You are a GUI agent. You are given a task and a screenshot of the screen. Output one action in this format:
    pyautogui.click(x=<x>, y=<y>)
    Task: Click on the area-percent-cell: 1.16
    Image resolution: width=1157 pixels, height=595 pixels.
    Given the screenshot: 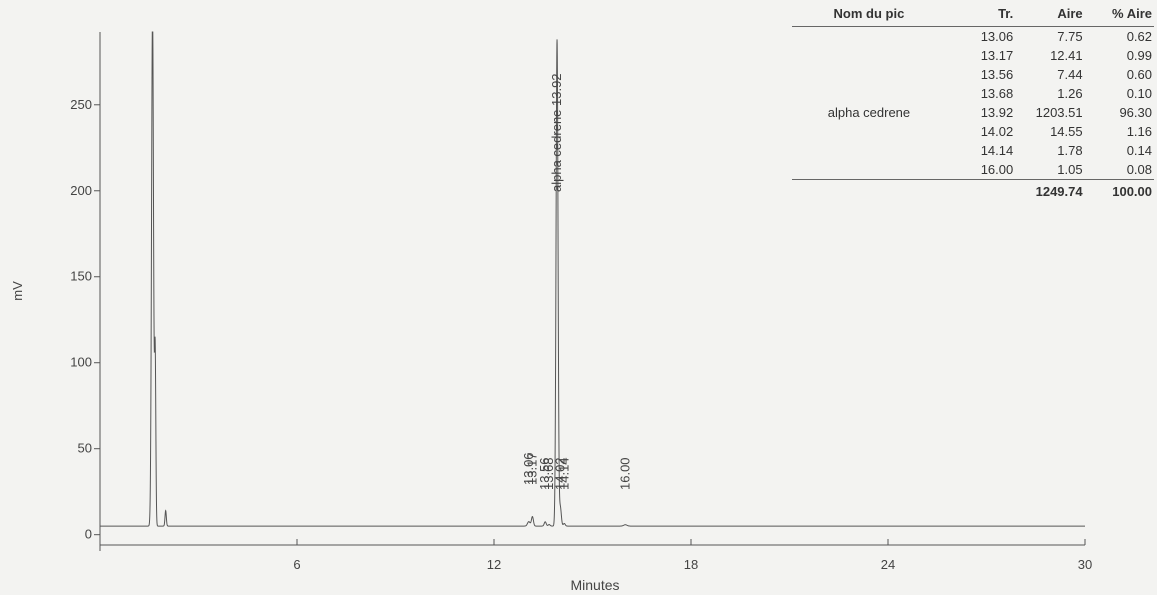 What is the action you would take?
    pyautogui.click(x=1139, y=131)
    